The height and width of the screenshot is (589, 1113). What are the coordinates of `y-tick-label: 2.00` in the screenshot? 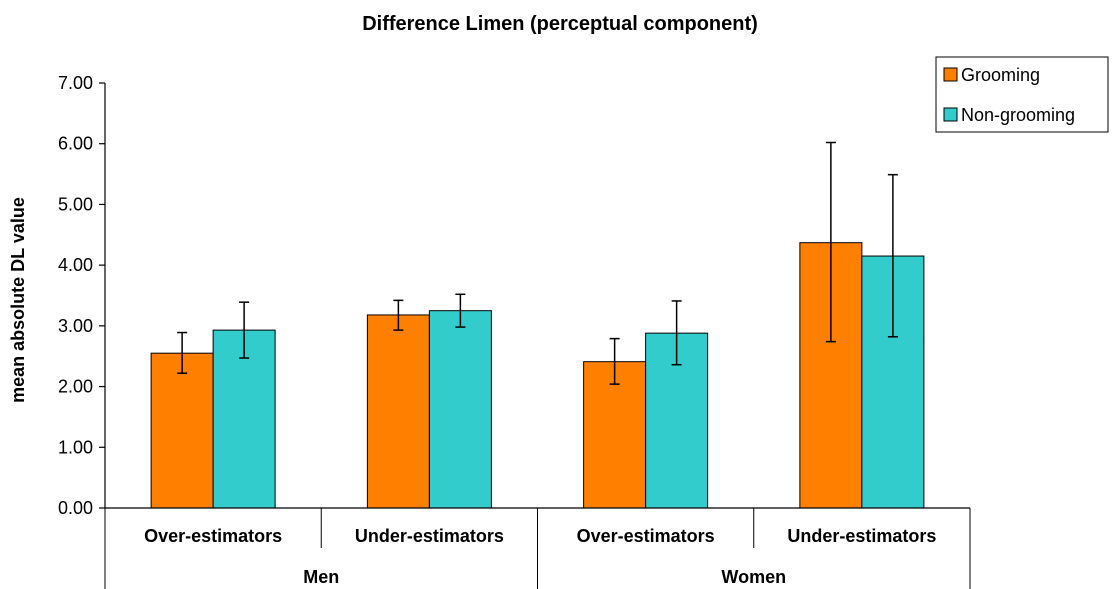 It's located at (75, 387).